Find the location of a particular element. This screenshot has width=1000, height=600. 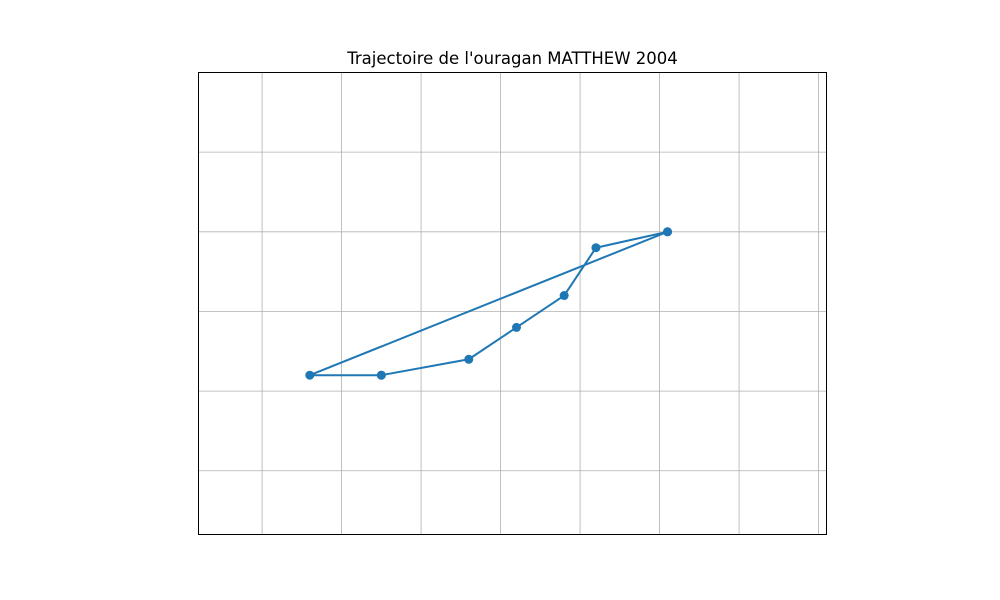

series-layer is located at coordinates (489, 303).